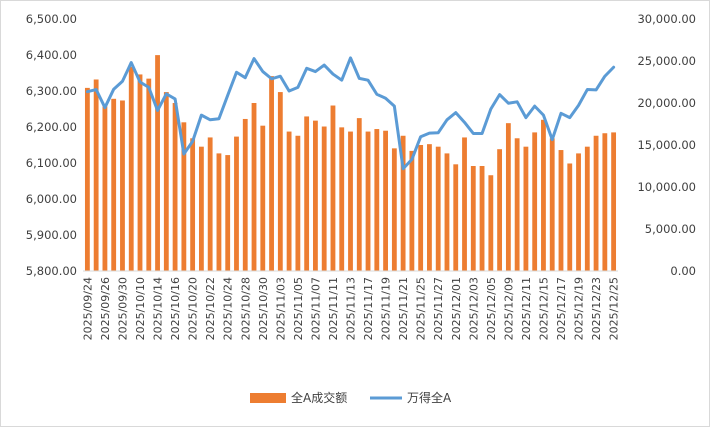  Describe the element at coordinates (51, 163) in the screenshot. I see `y-left-tick-label: 6,100.00` at that location.